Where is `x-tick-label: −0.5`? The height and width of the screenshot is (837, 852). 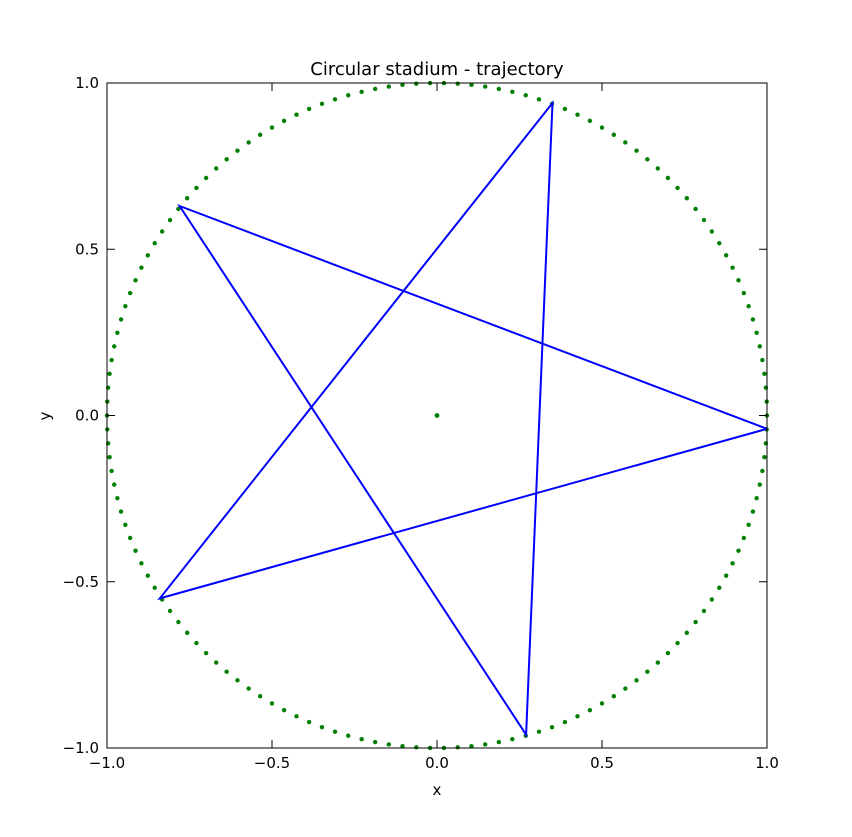 x-tick-label: −0.5 is located at coordinates (272, 763).